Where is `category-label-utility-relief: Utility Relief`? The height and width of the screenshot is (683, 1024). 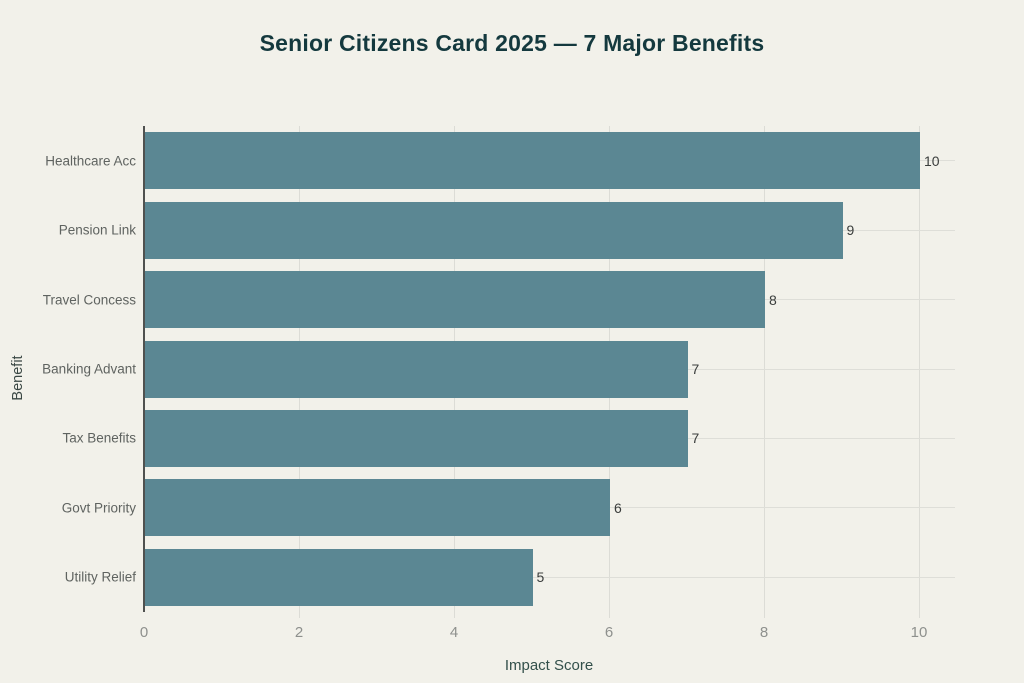 category-label-utility-relief: Utility Relief is located at coordinates (100, 577).